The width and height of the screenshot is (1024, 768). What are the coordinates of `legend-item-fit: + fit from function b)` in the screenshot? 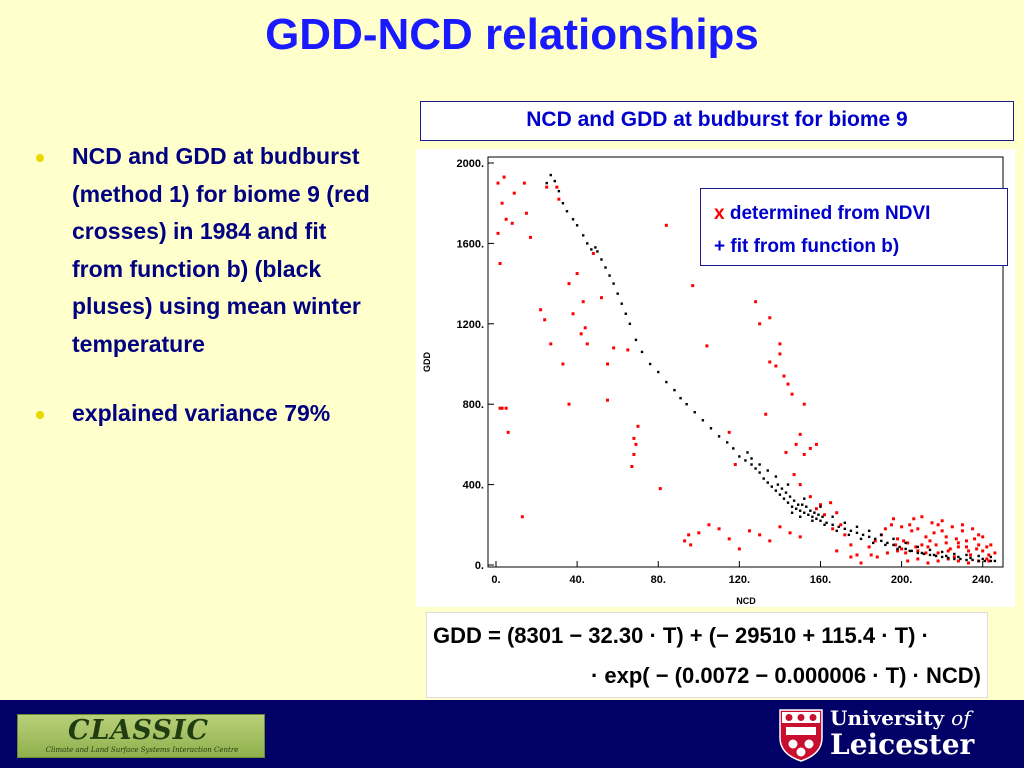 It's located at (860, 246).